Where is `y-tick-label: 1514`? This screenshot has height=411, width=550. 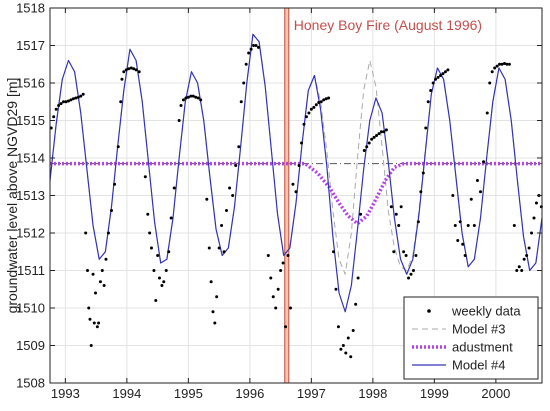
y-tick-label: 1514 is located at coordinates (30, 158).